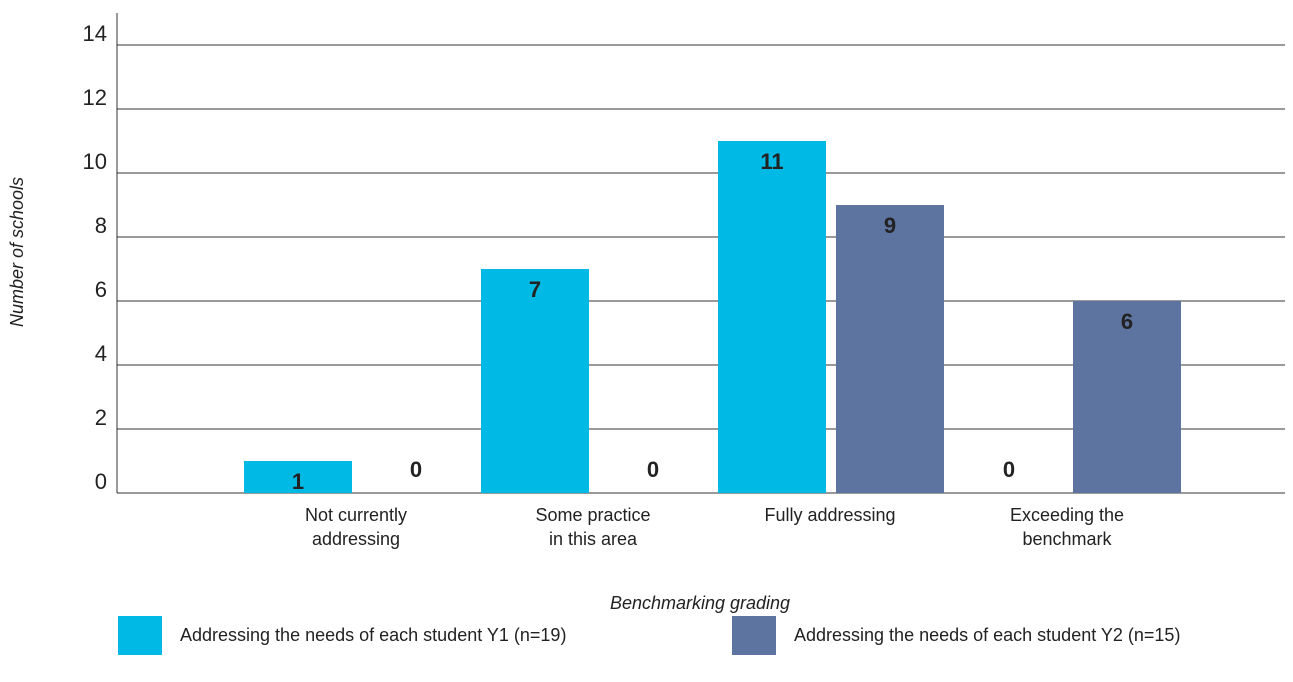 The height and width of the screenshot is (682, 1293). What do you see at coordinates (700, 603) in the screenshot?
I see `x-axis-title: Benchmarking grading` at bounding box center [700, 603].